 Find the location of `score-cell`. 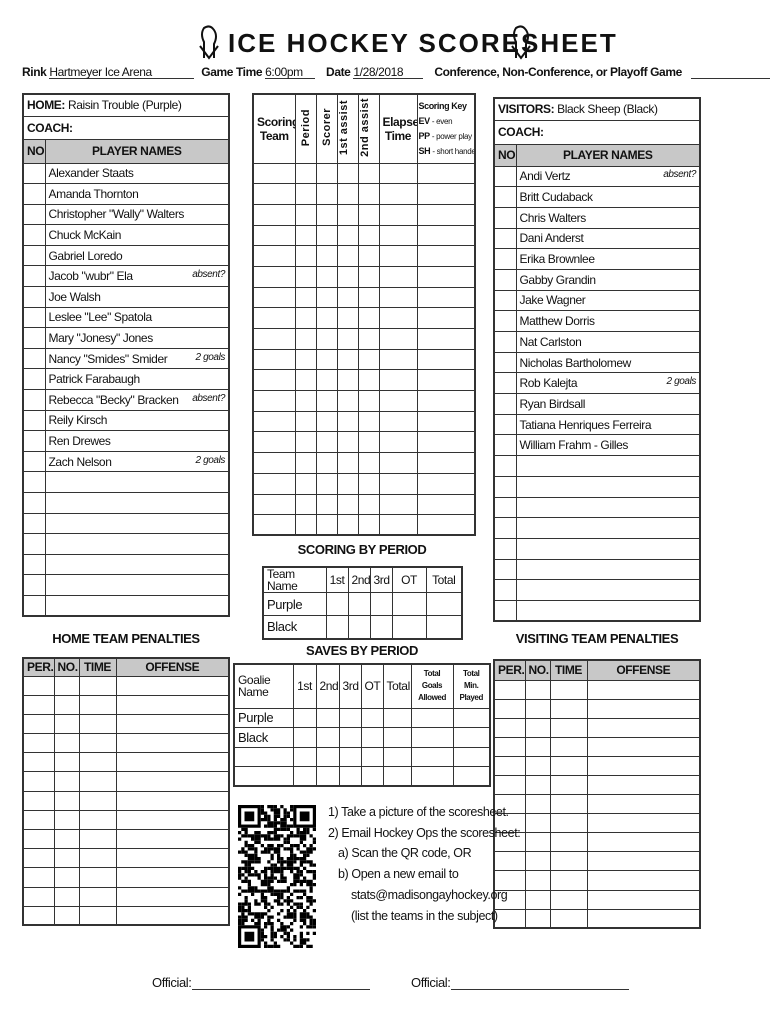

score-cell is located at coordinates (359, 604).